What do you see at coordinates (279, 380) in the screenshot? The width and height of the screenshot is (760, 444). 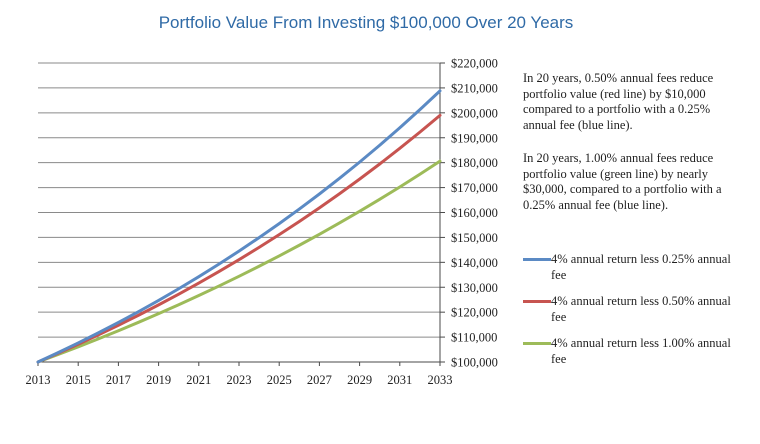 I see `x-tick-label: 2025` at bounding box center [279, 380].